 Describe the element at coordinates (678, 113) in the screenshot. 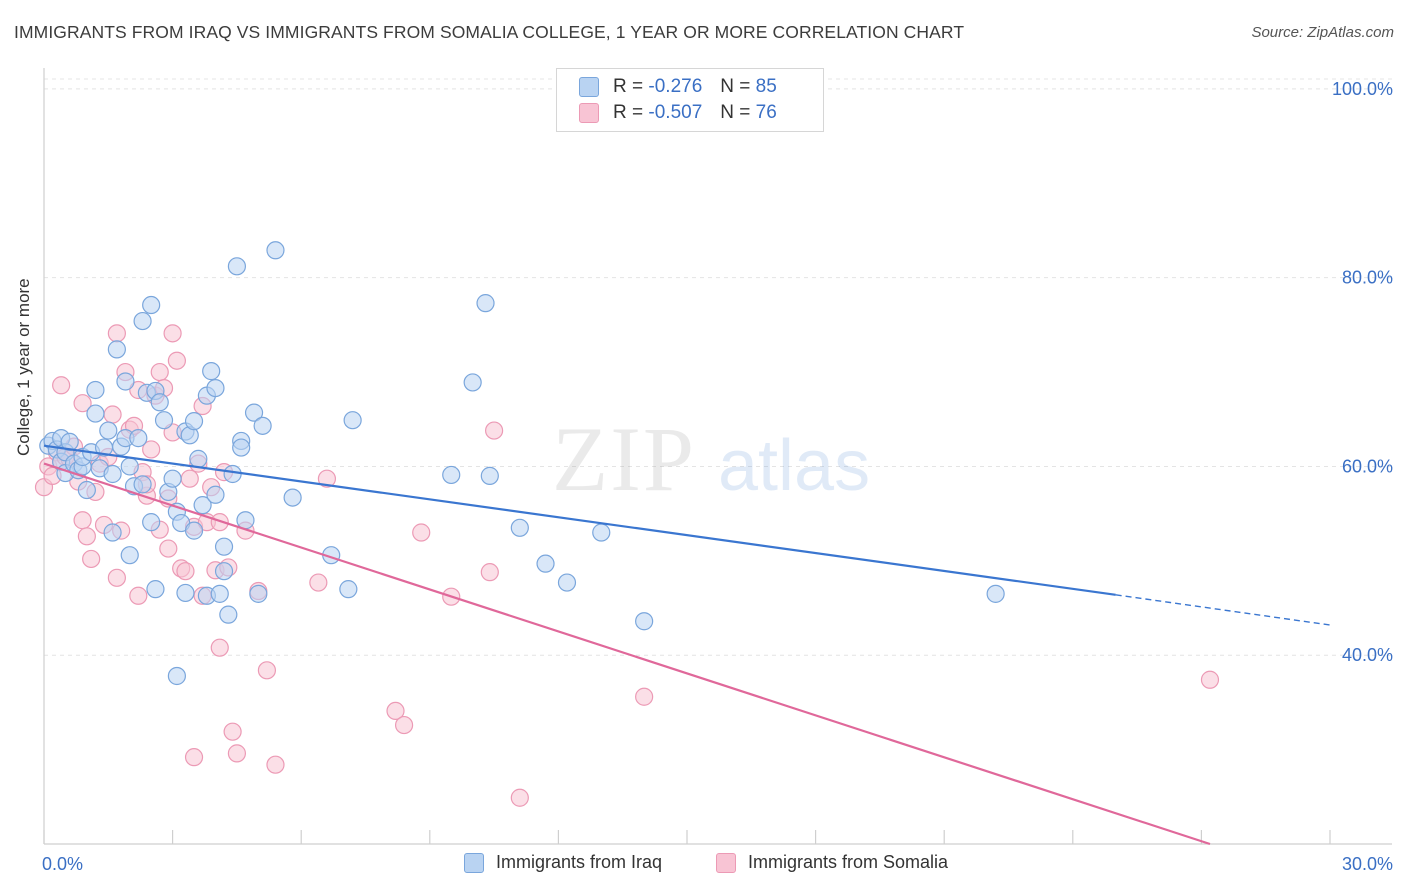

I see `legend-row-somalia: R = -0.507 N = 76` at that location.